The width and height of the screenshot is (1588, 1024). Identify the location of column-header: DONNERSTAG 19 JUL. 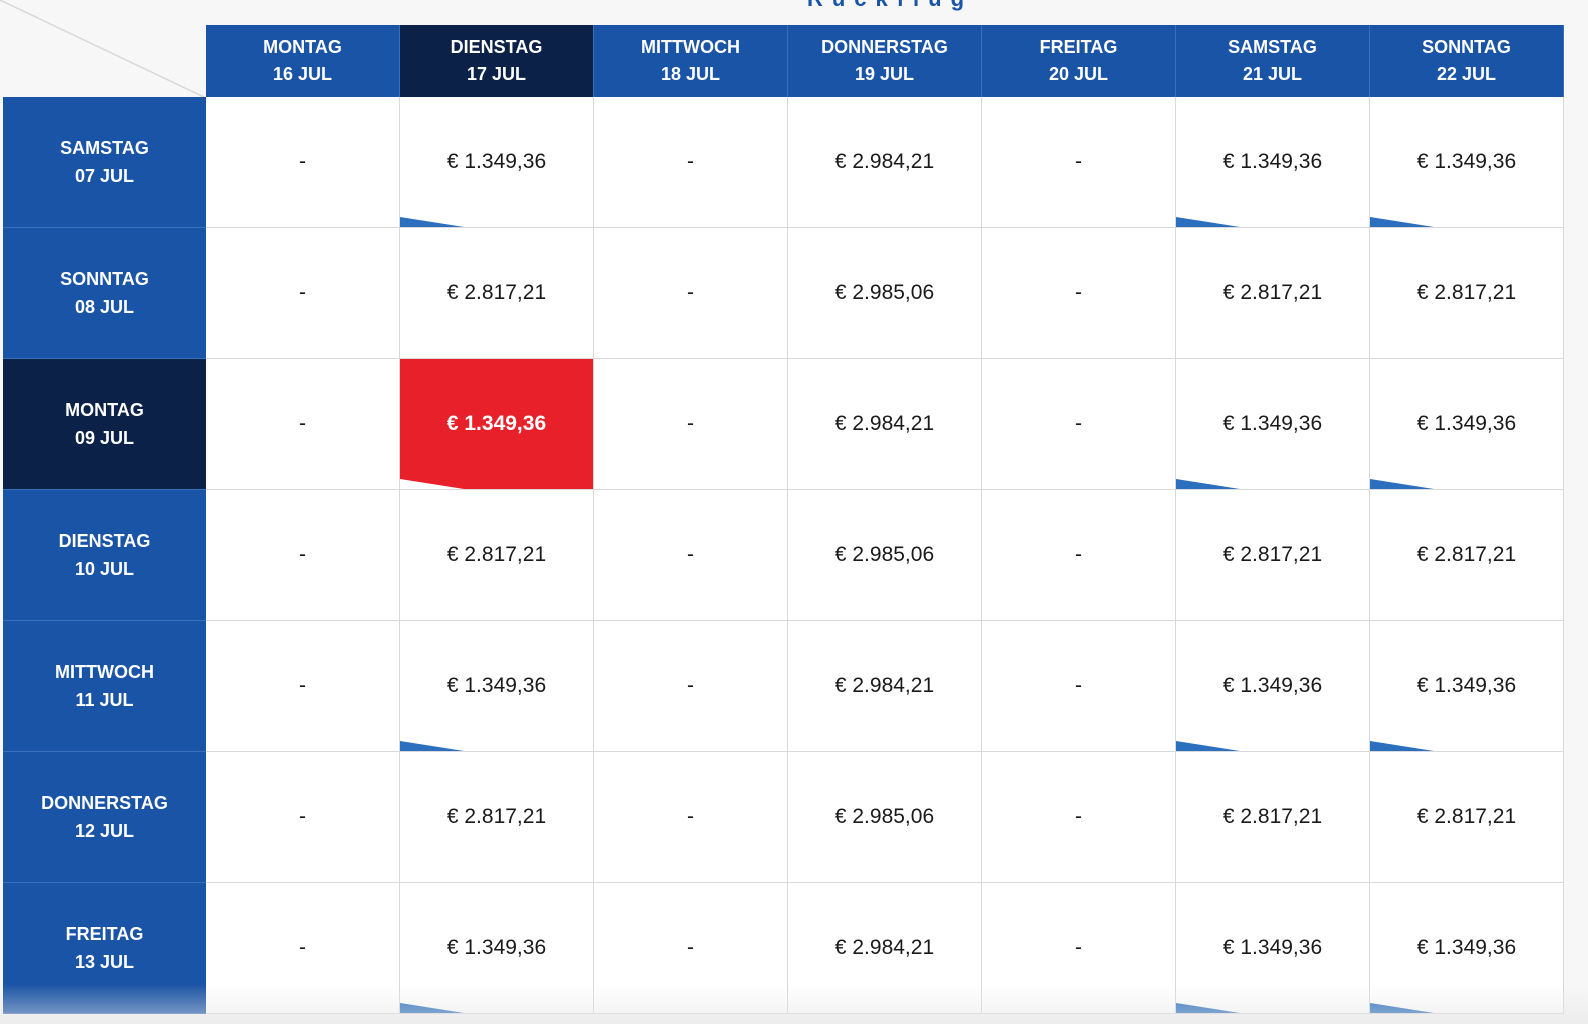
(884, 61).